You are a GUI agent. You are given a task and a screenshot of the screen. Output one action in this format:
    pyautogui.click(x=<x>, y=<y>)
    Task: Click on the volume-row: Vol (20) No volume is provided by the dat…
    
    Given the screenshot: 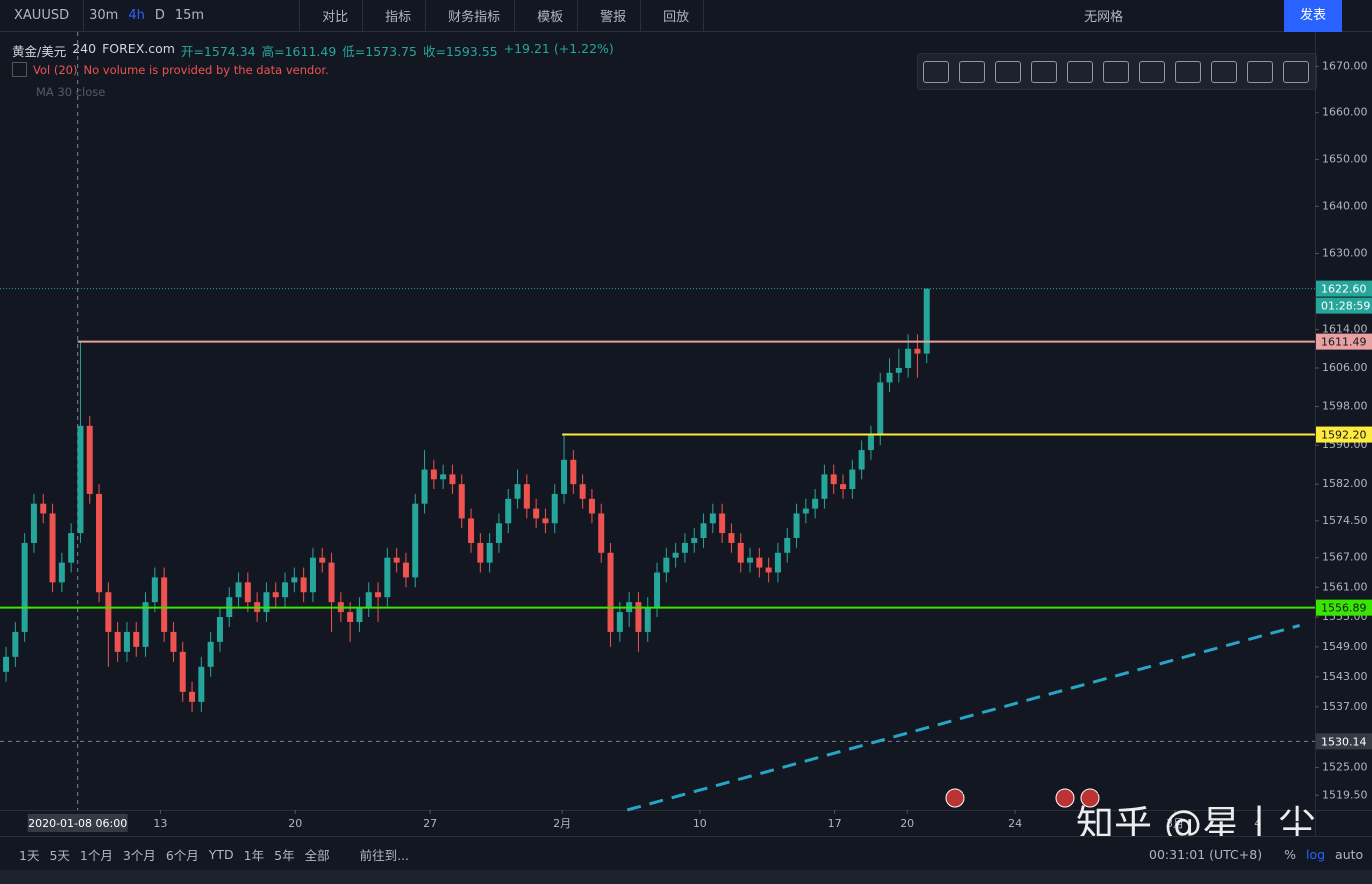 What is the action you would take?
    pyautogui.click(x=170, y=69)
    